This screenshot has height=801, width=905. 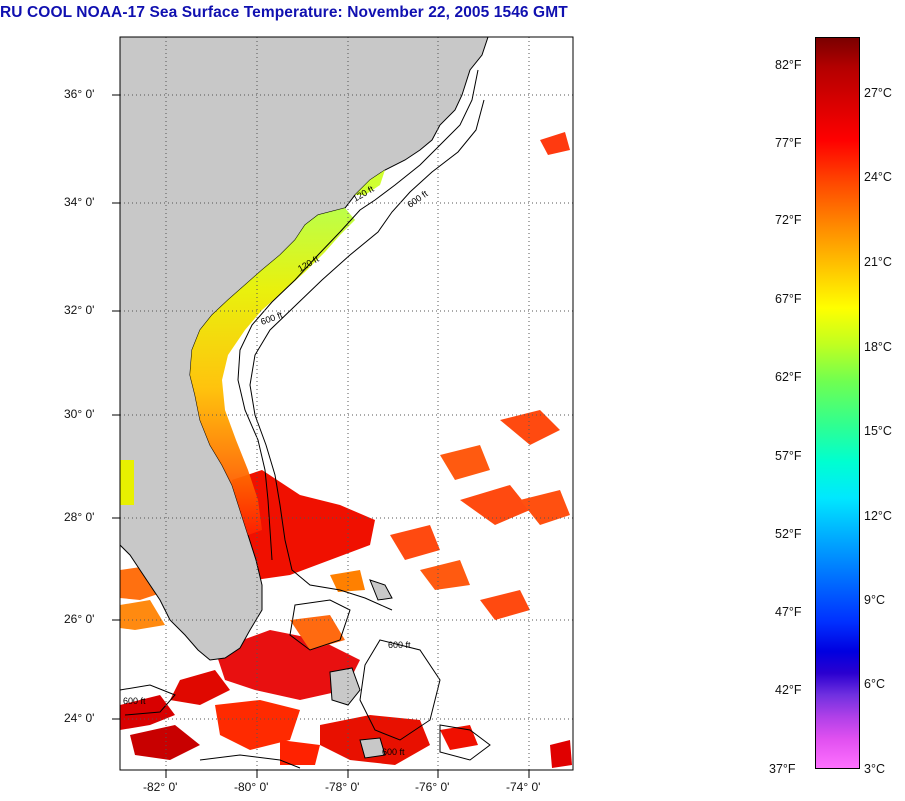 I want to click on lon-label-82: -82° 0', so click(x=160, y=787).